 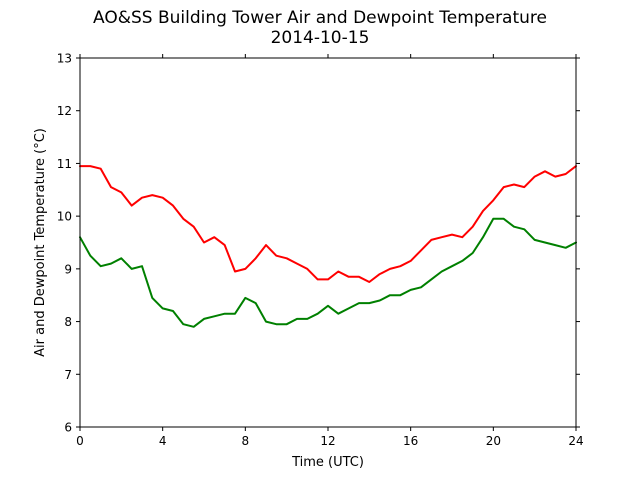 I want to click on x-tick-label: 4, so click(x=163, y=441).